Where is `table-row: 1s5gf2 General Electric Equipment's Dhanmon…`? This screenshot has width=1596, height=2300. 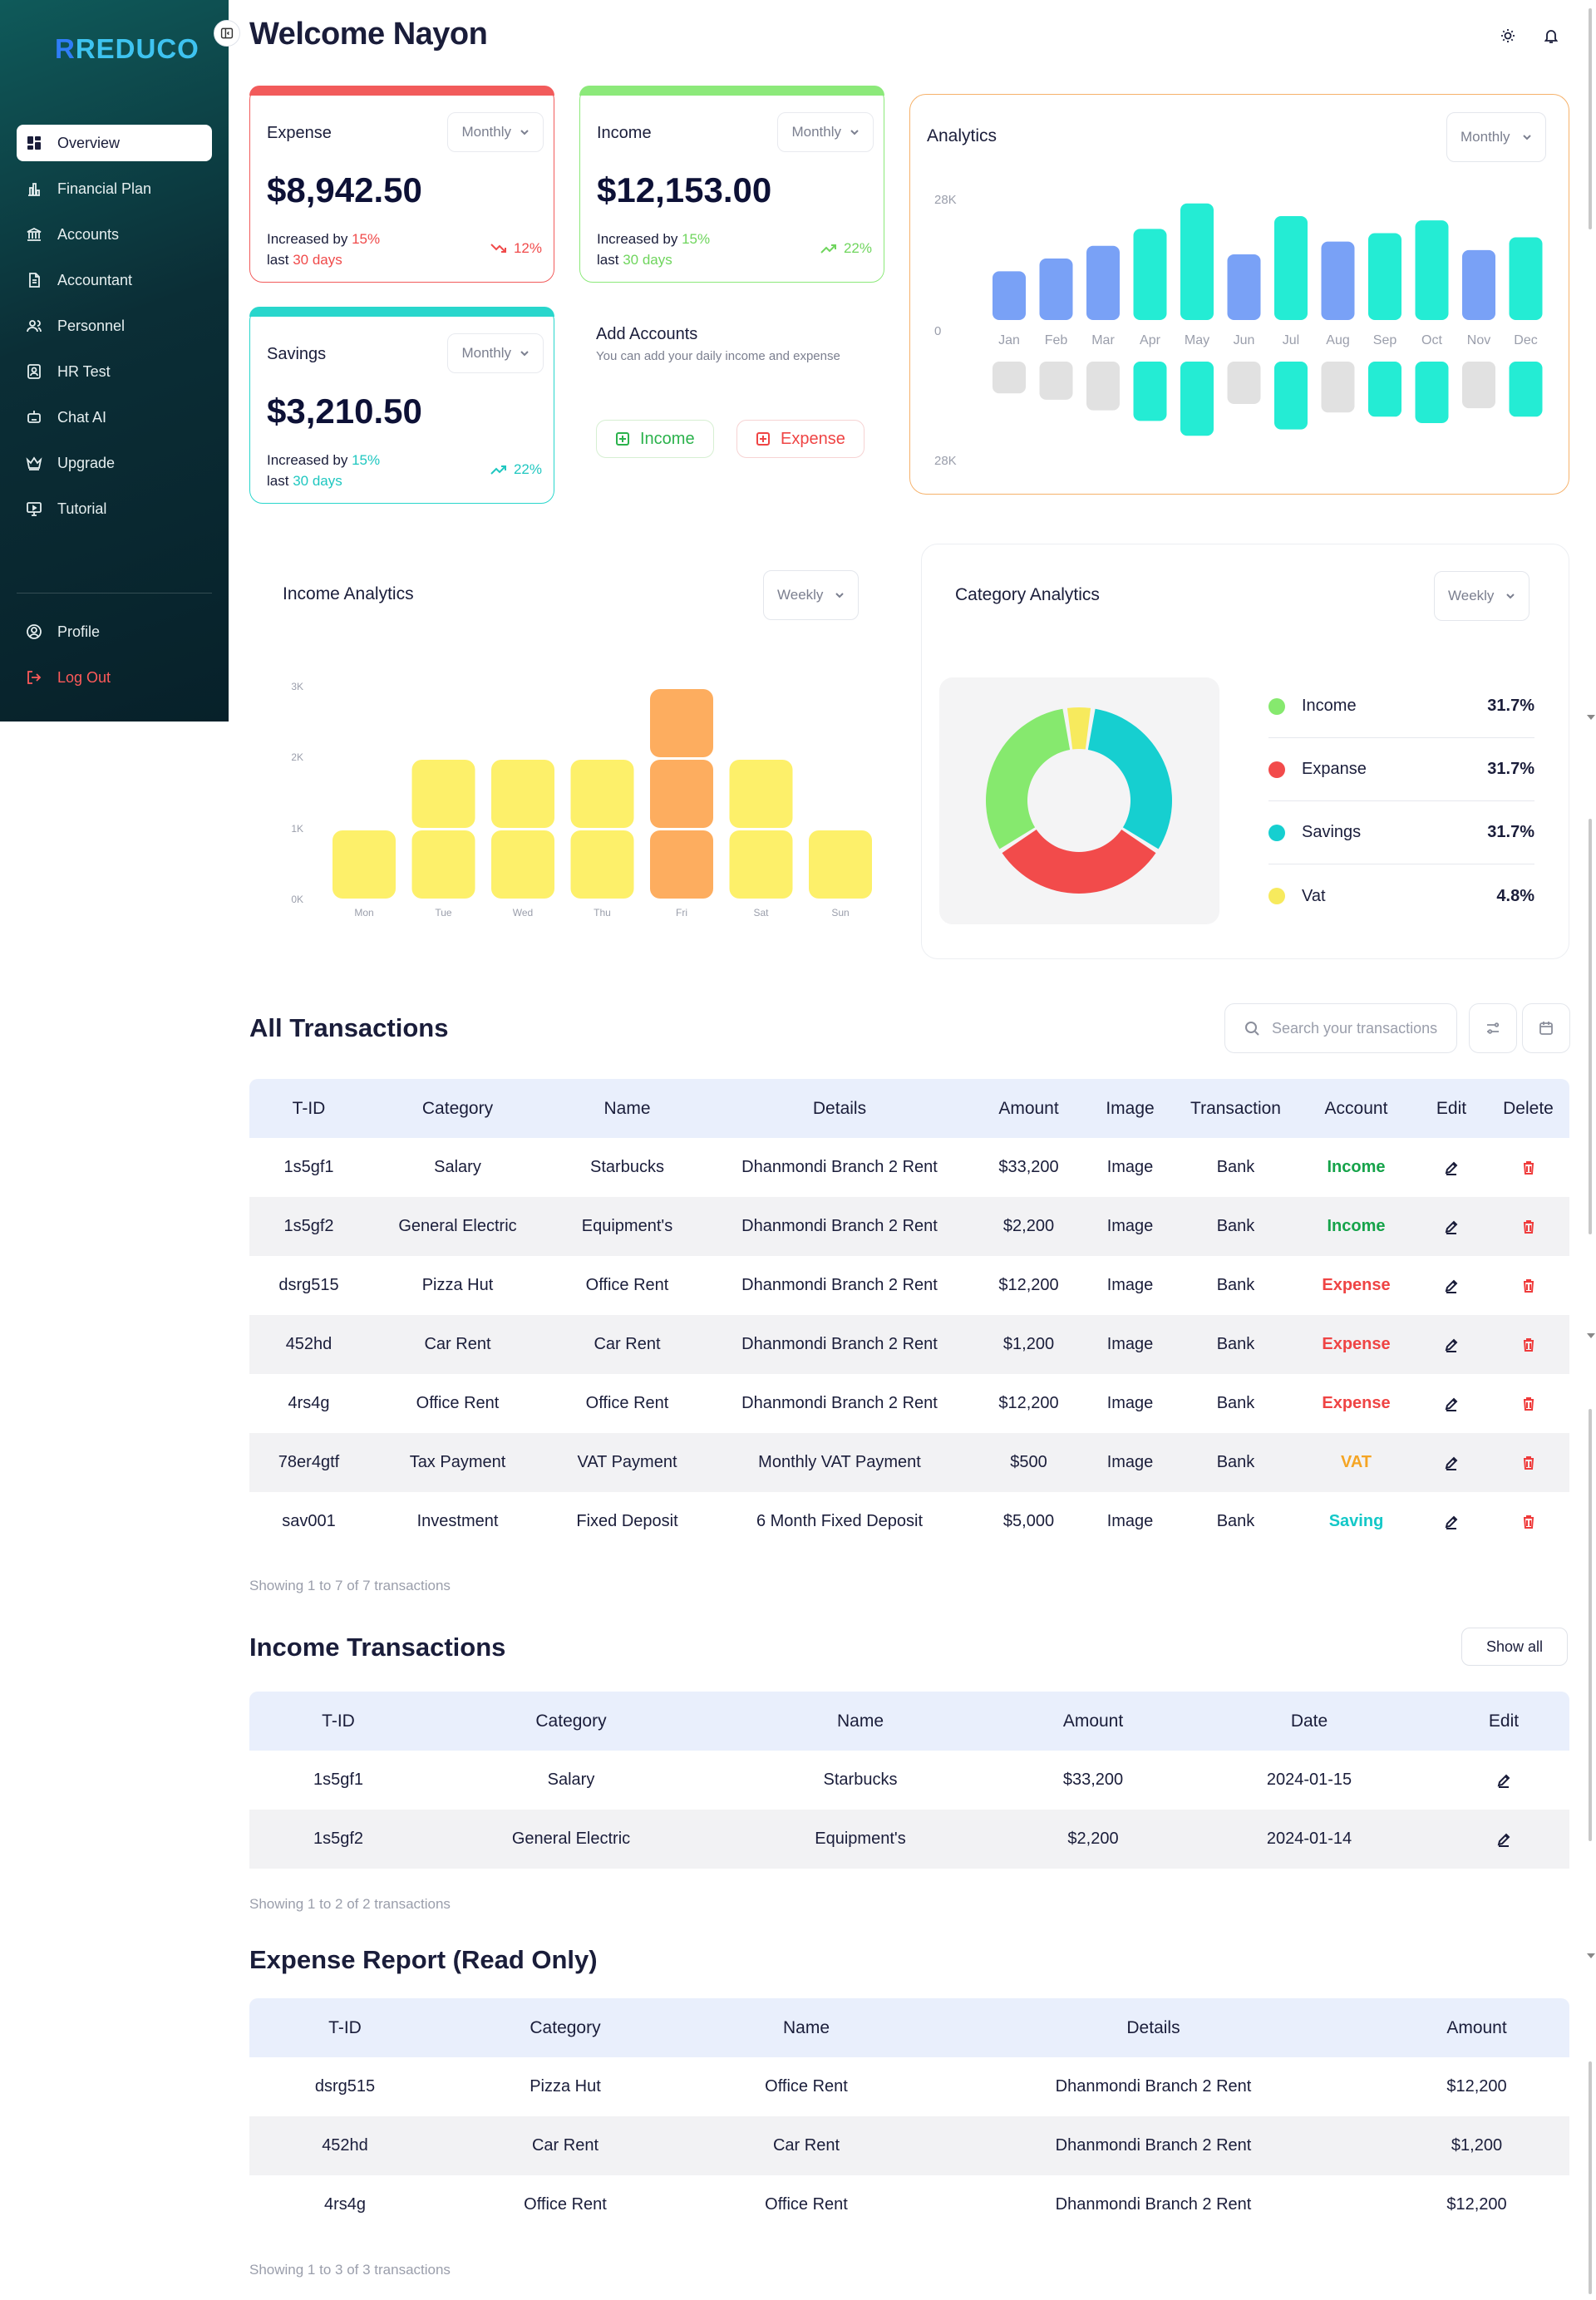 table-row: 1s5gf2 General Electric Equipment's Dhanmon… is located at coordinates (909, 1226).